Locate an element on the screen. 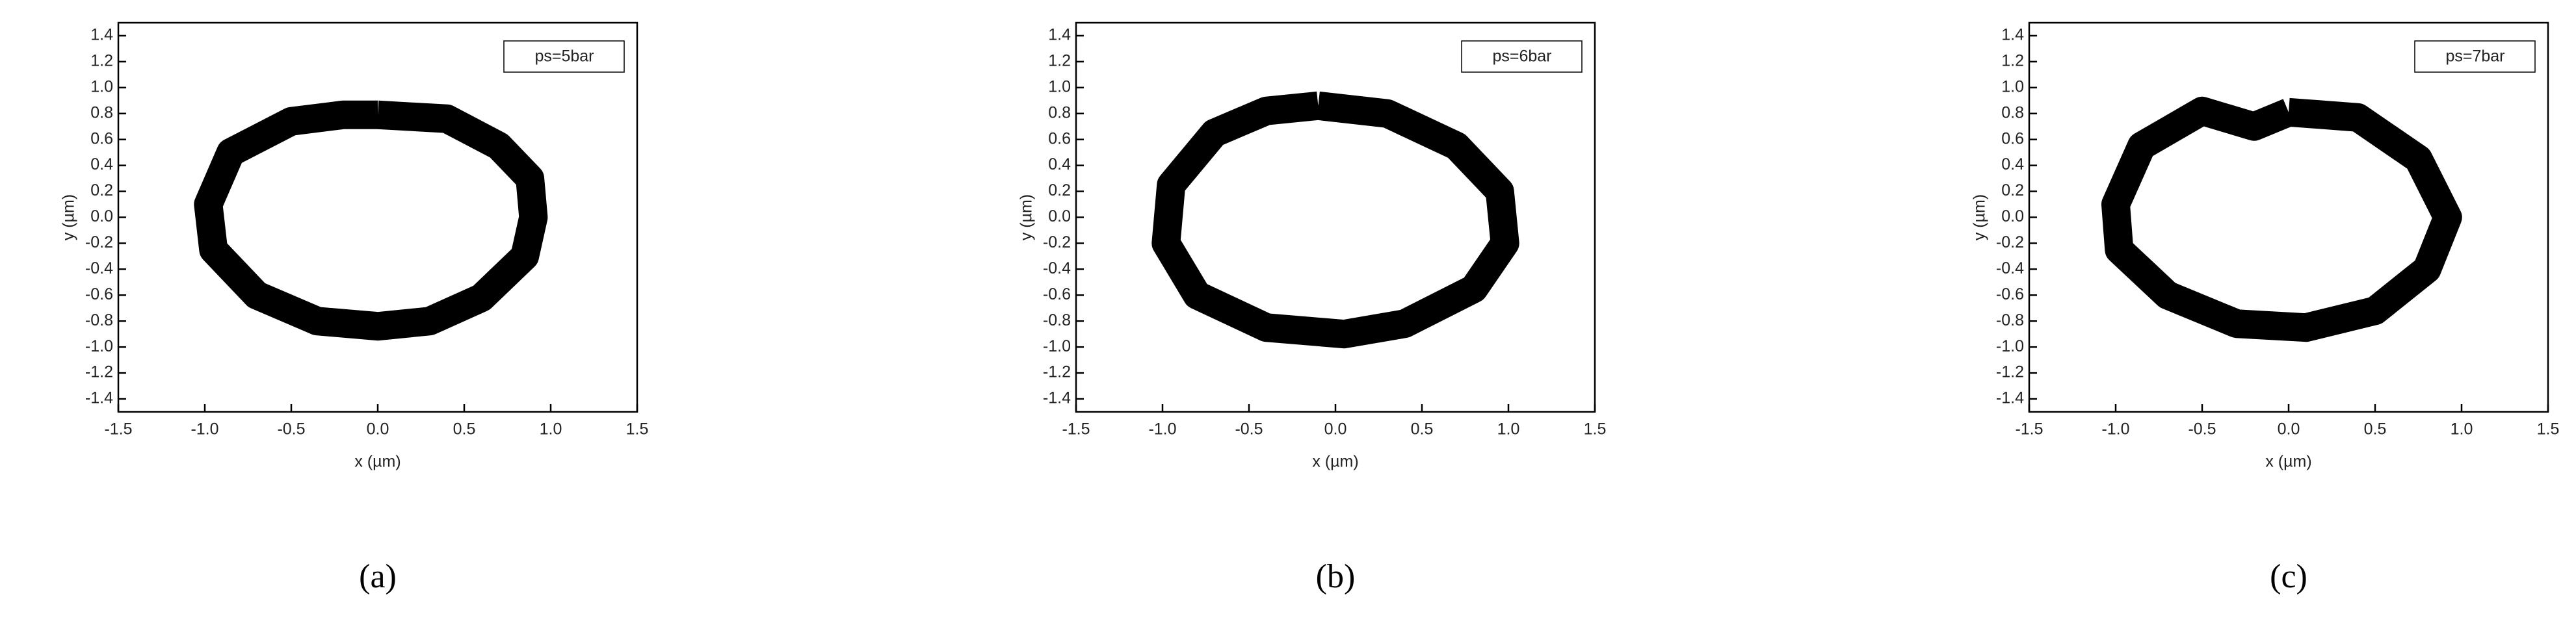 This screenshot has height=625, width=2576. annotation: ps=7bar is located at coordinates (2474, 56).